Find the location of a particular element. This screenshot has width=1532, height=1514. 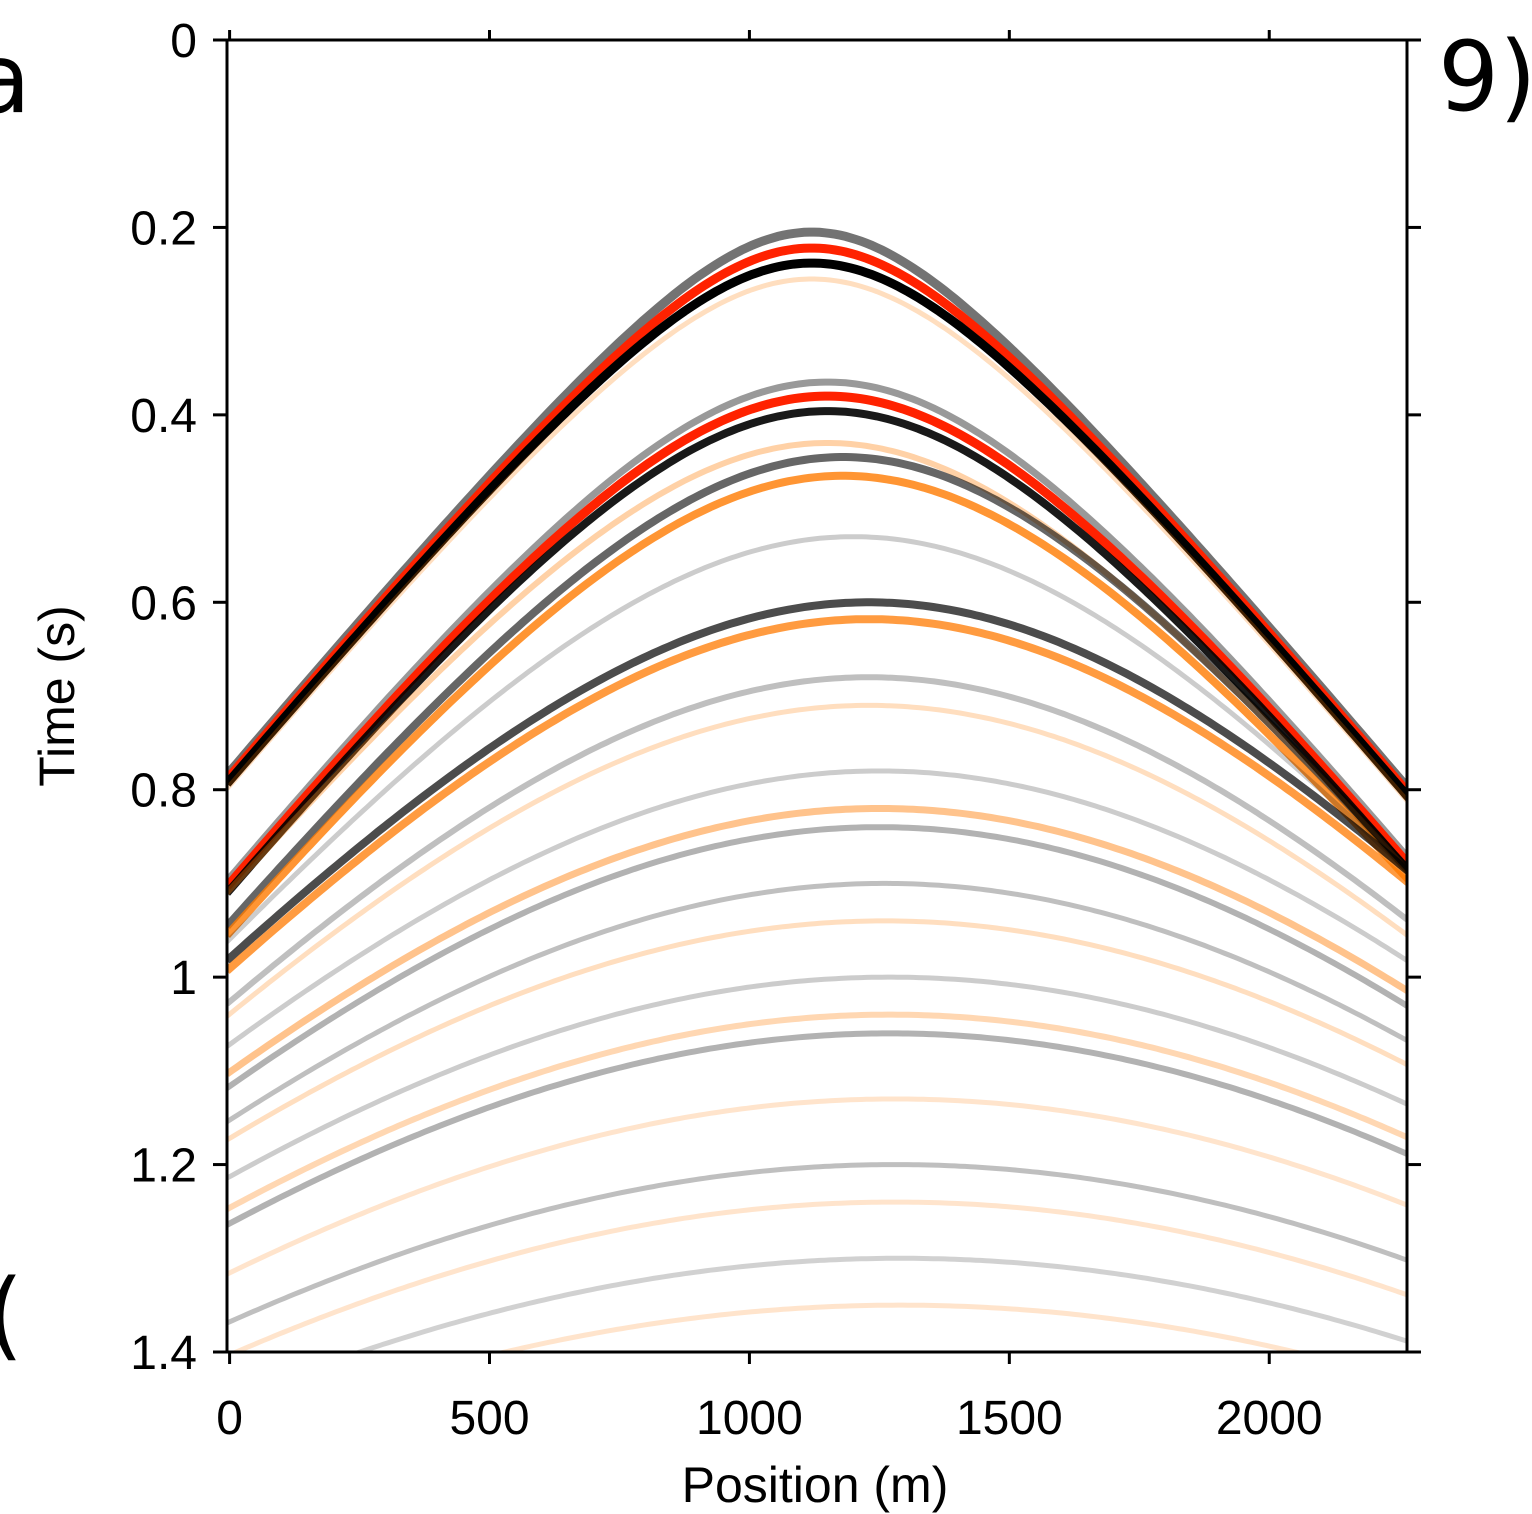

y-tick-label: 0.6 is located at coordinates (163, 603).